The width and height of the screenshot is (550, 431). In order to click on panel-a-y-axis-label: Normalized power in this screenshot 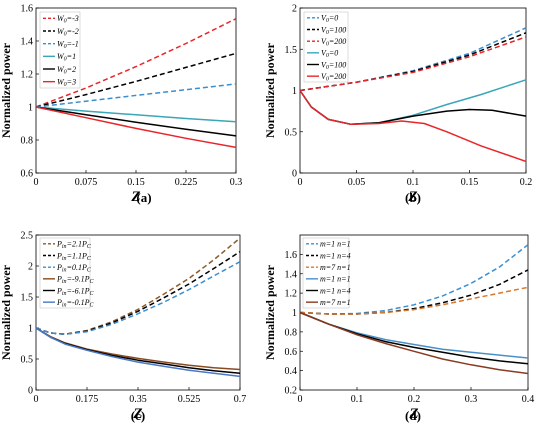, I will do `click(6, 90)`.